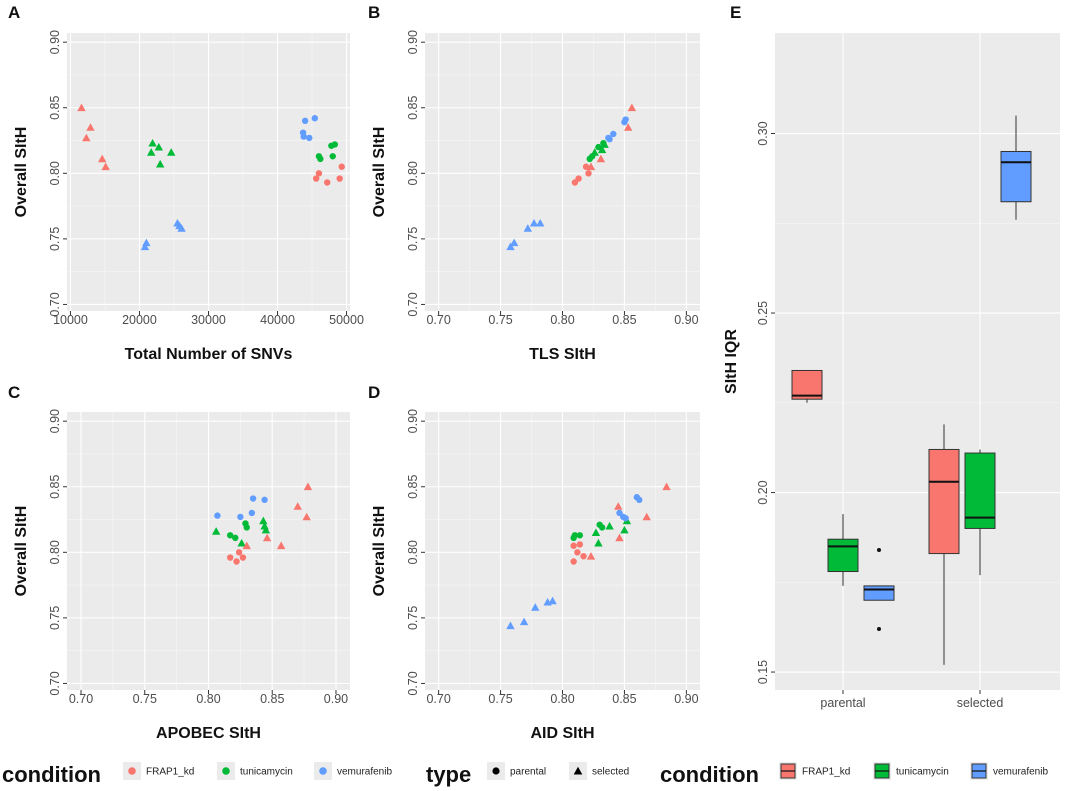  What do you see at coordinates (209, 354) in the screenshot?
I see `panel-a-x-axis-title: Total Number of SNVs` at bounding box center [209, 354].